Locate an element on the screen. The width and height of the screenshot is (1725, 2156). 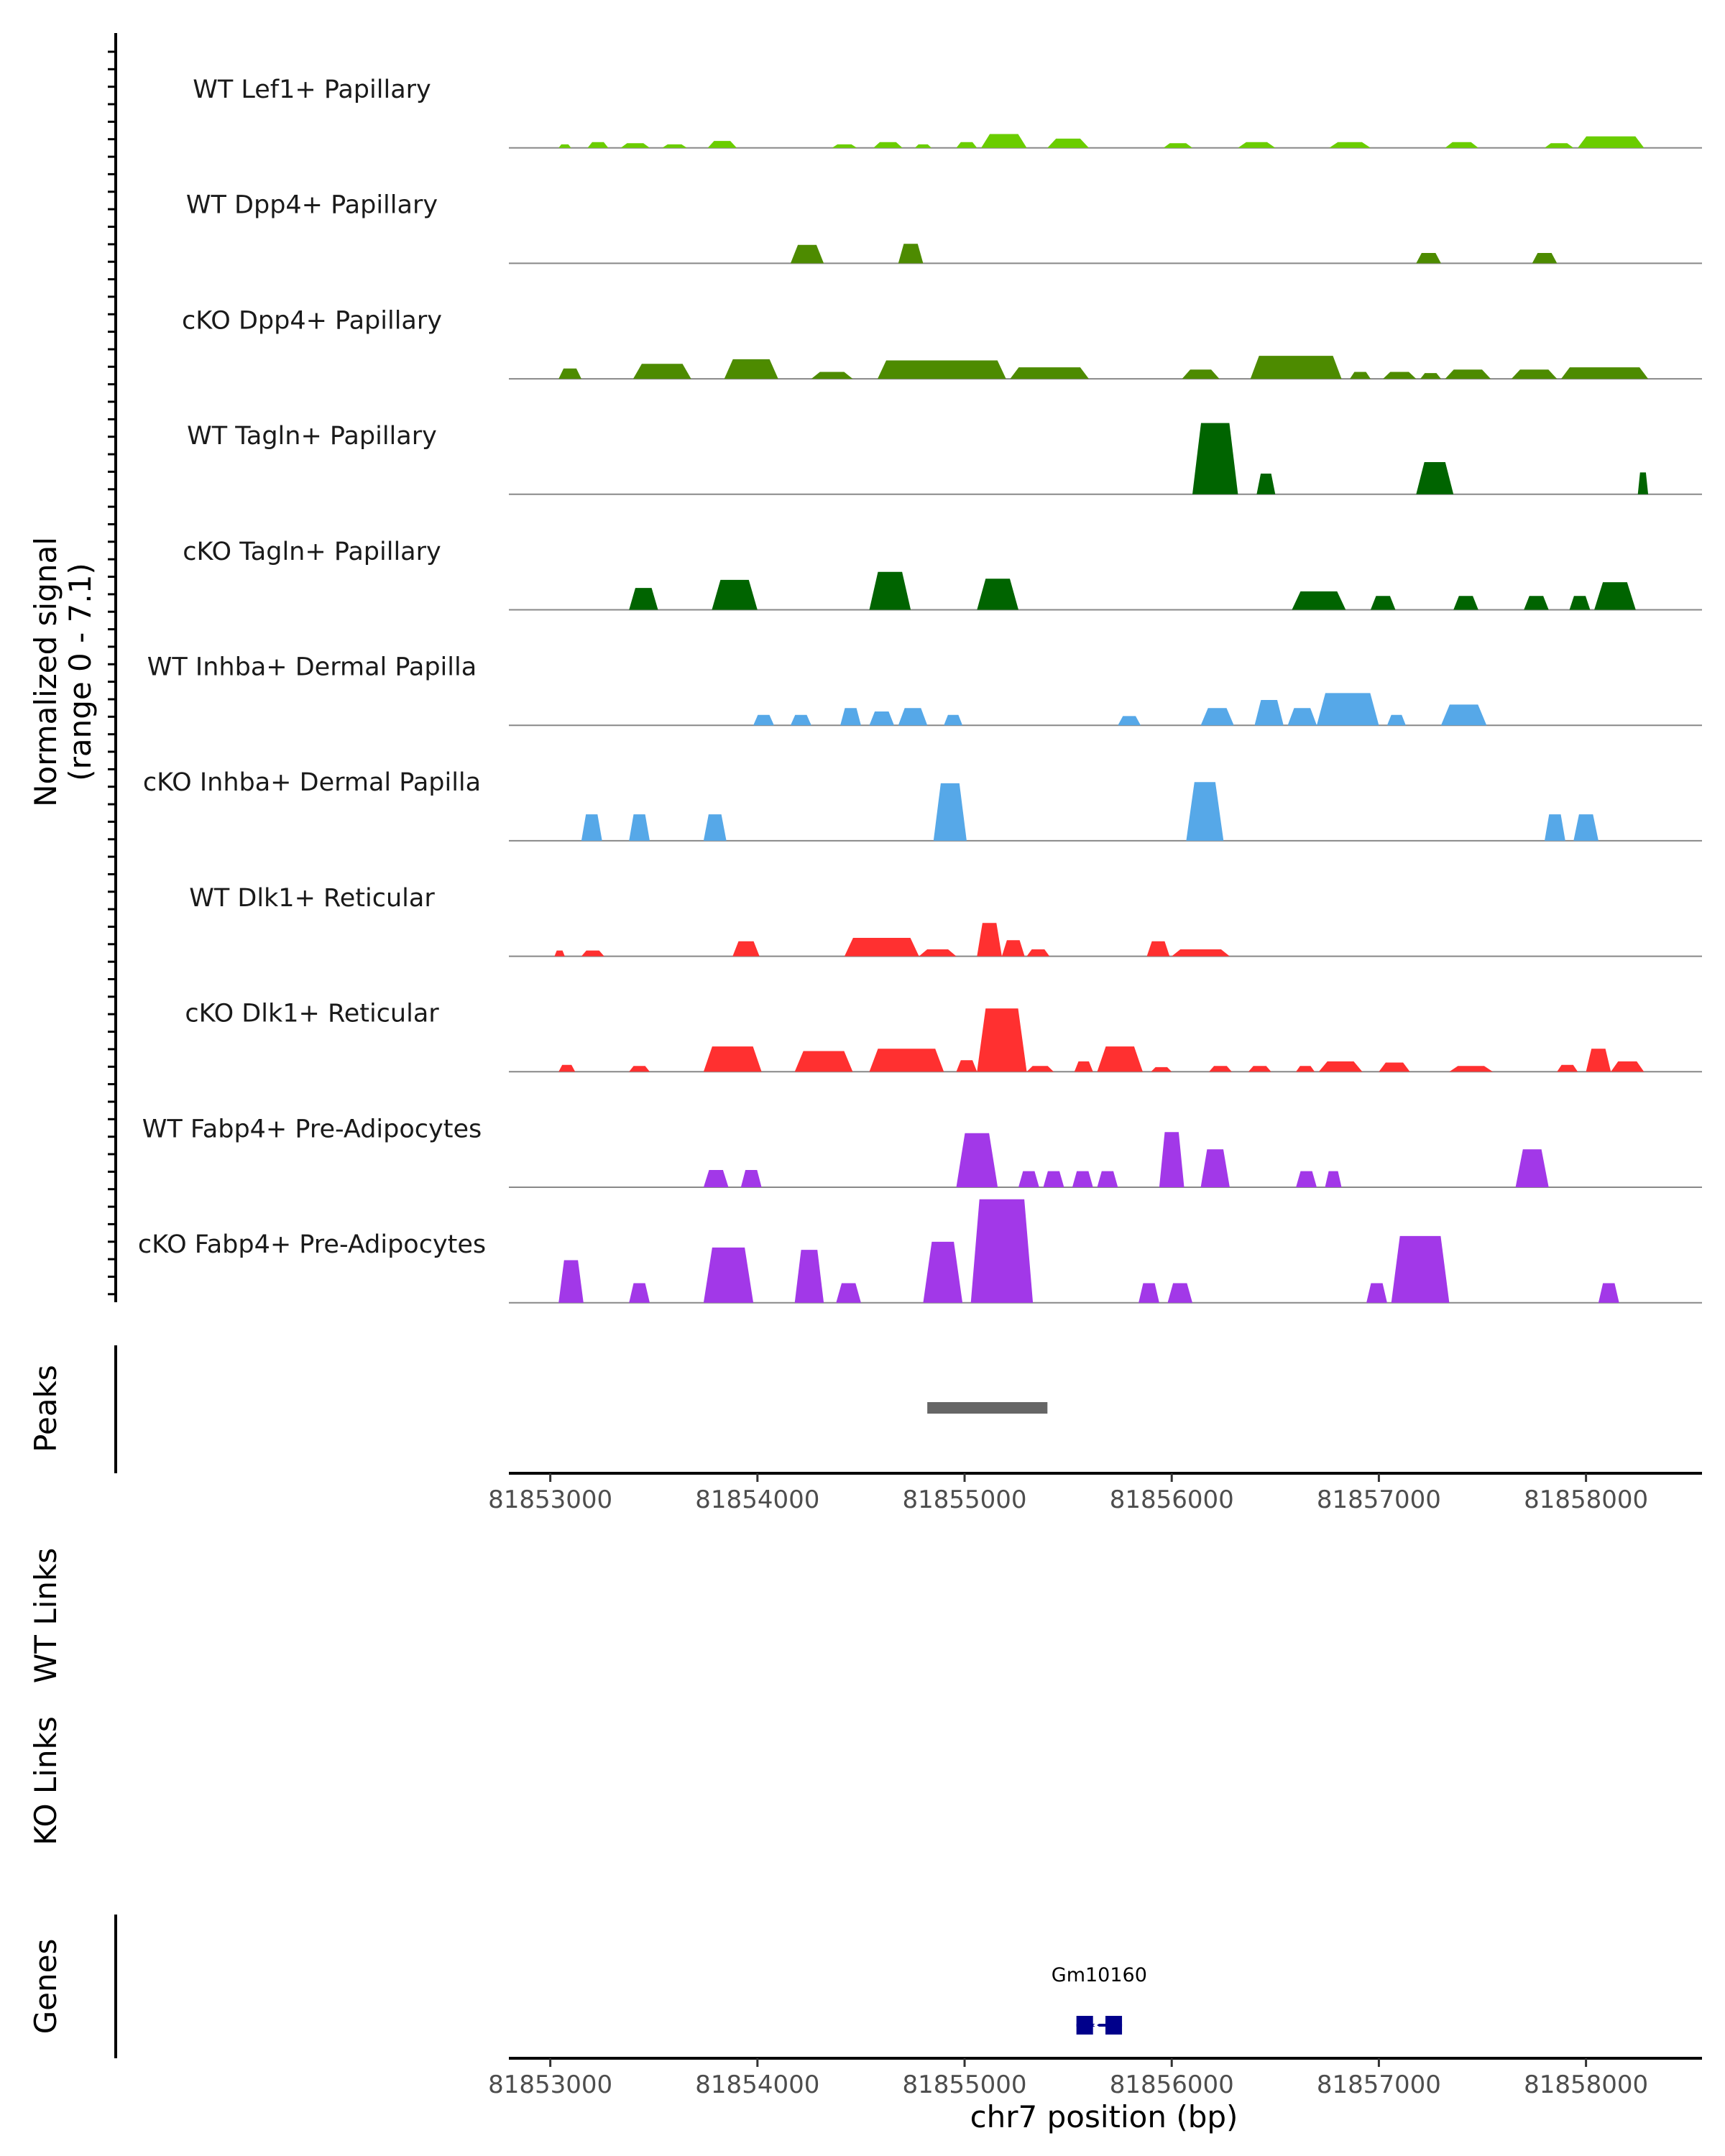
x-axis-top-tick-label: 81858000 is located at coordinates (1586, 1499).